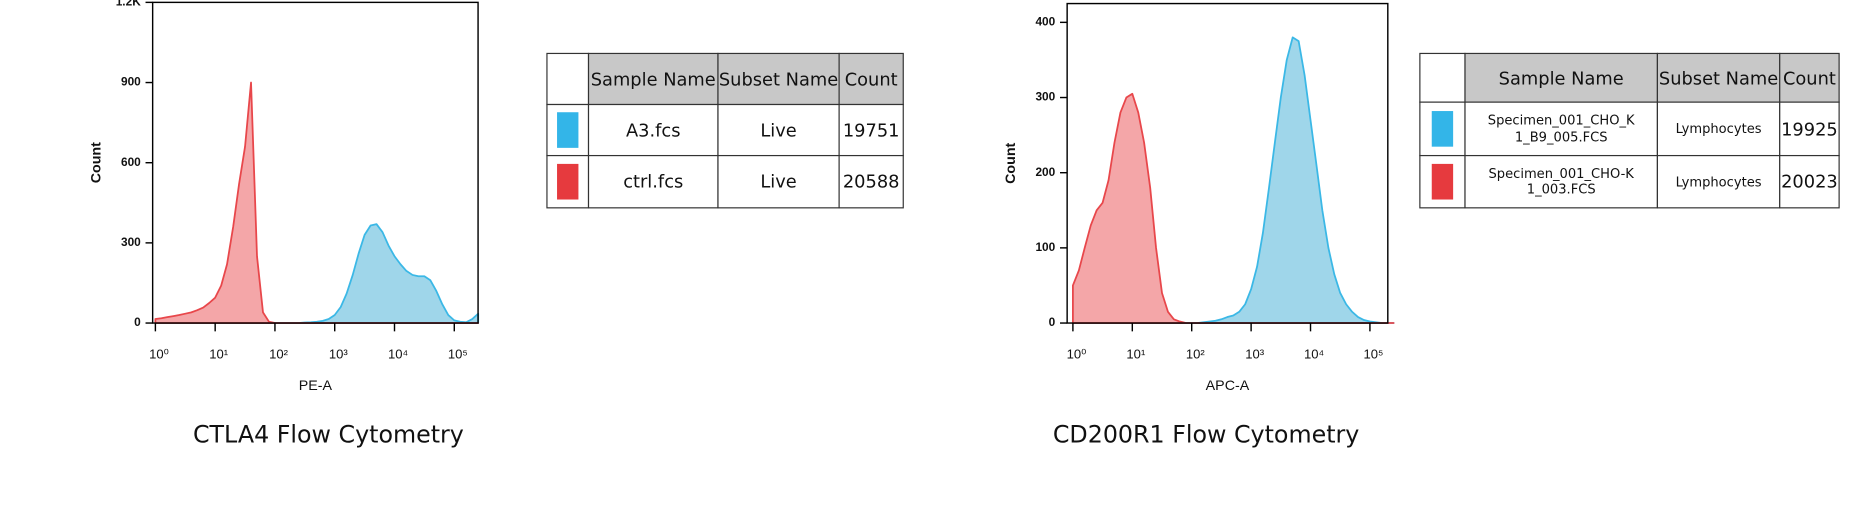  I want to click on legend-count: 20023, so click(1809, 182).